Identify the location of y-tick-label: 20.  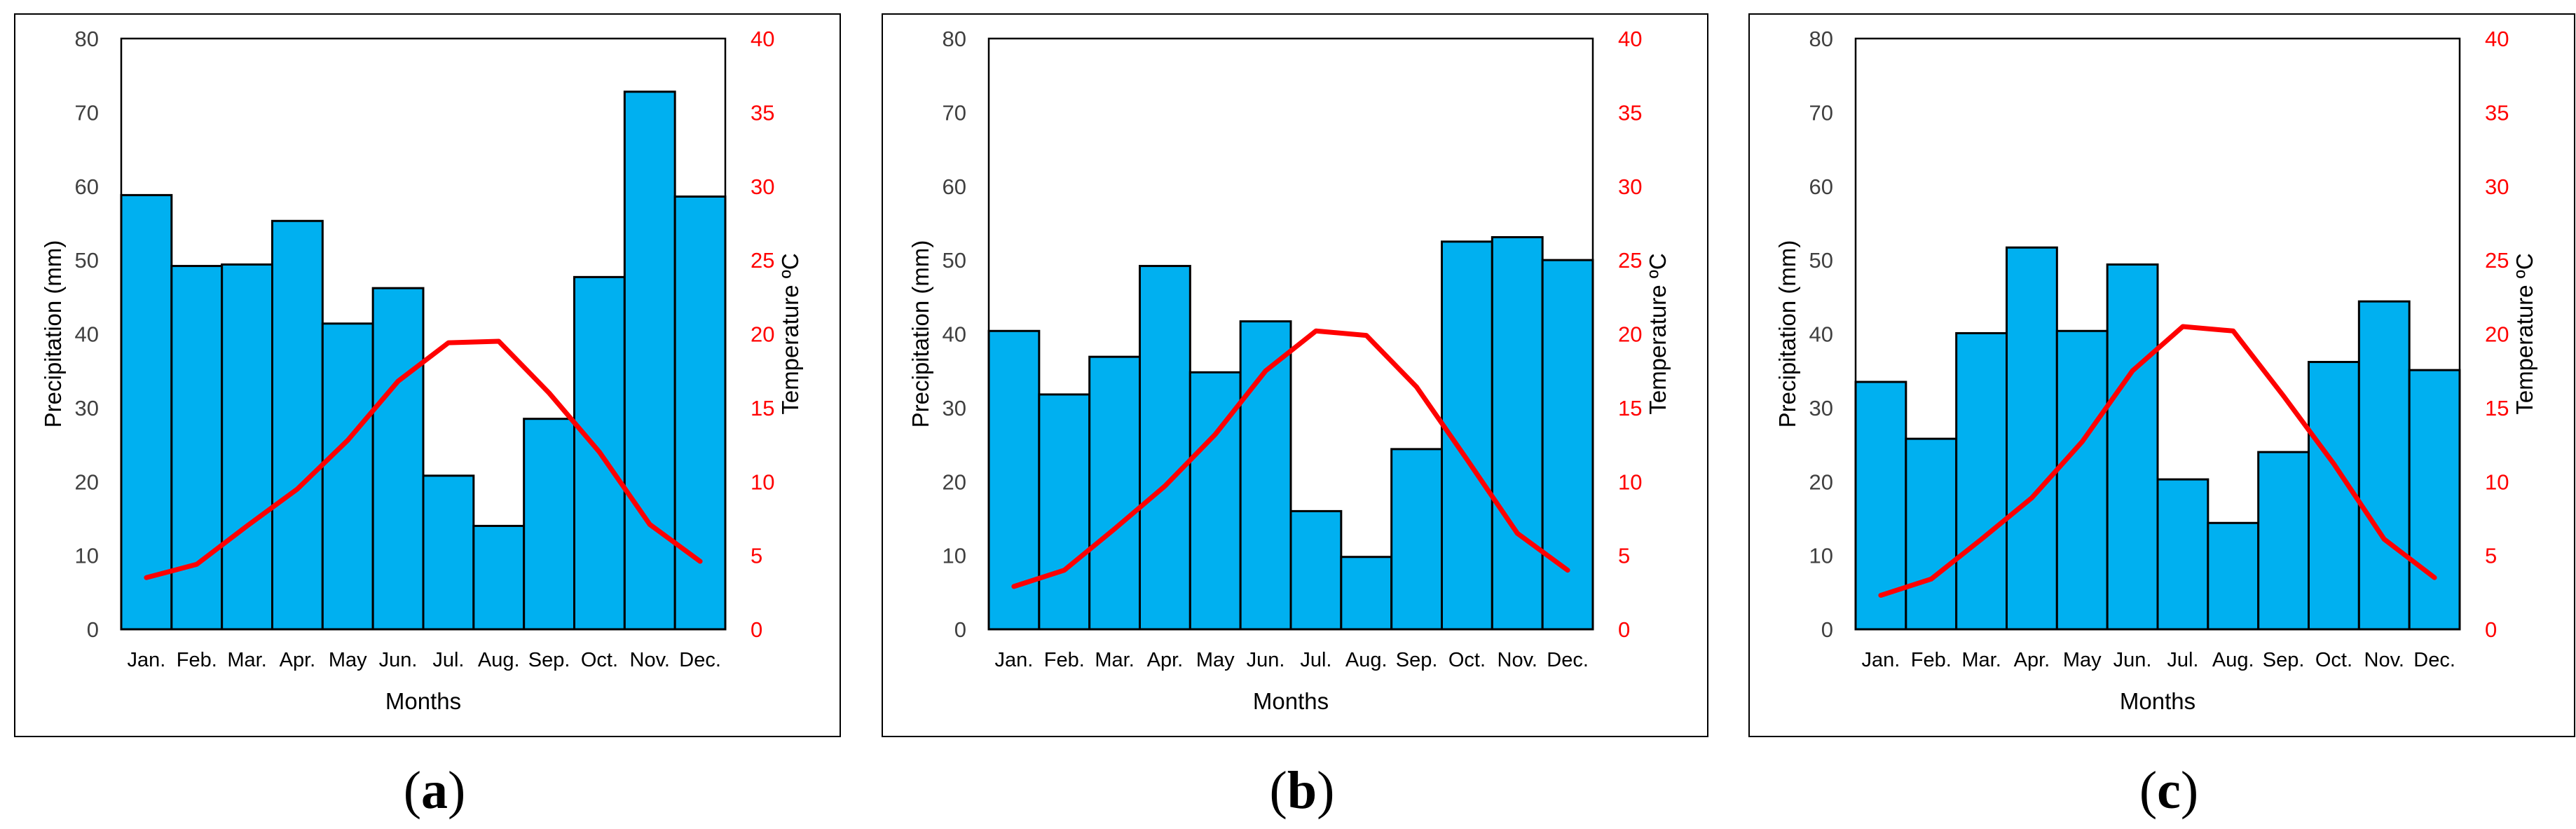
(87, 482).